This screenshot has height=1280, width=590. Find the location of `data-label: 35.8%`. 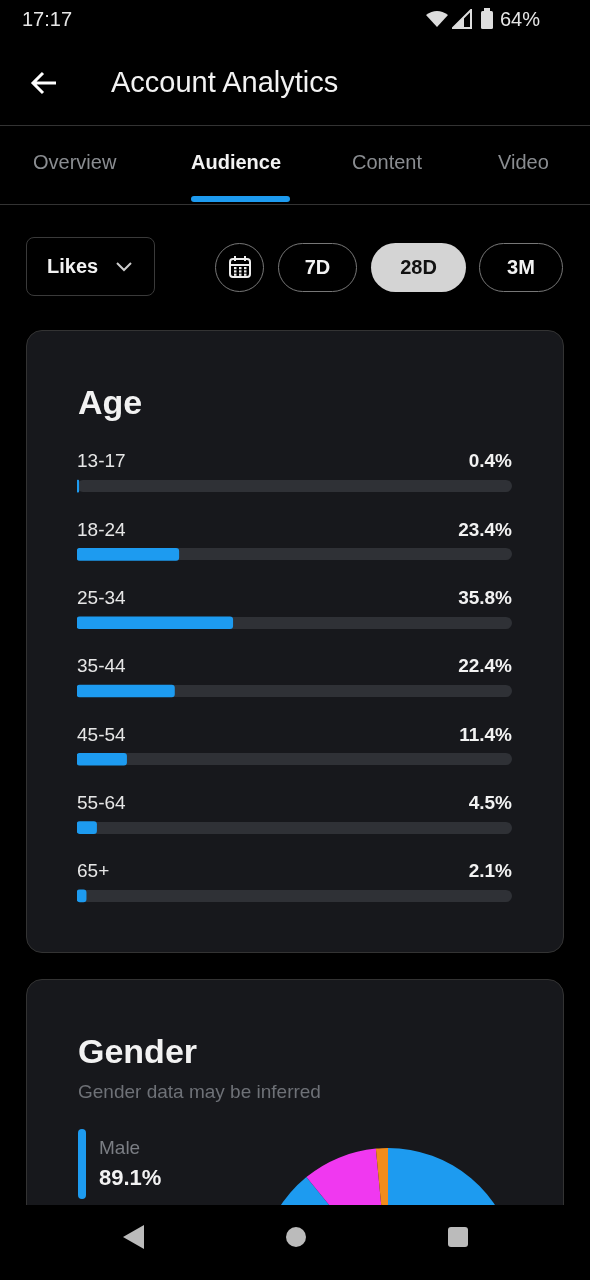

data-label: 35.8% is located at coordinates (485, 597).